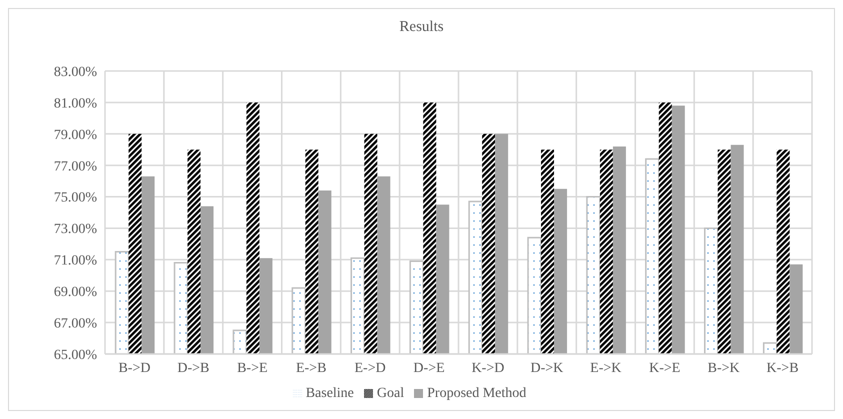 This screenshot has width=843, height=419. I want to click on x-tick-label: K->B, so click(782, 368).